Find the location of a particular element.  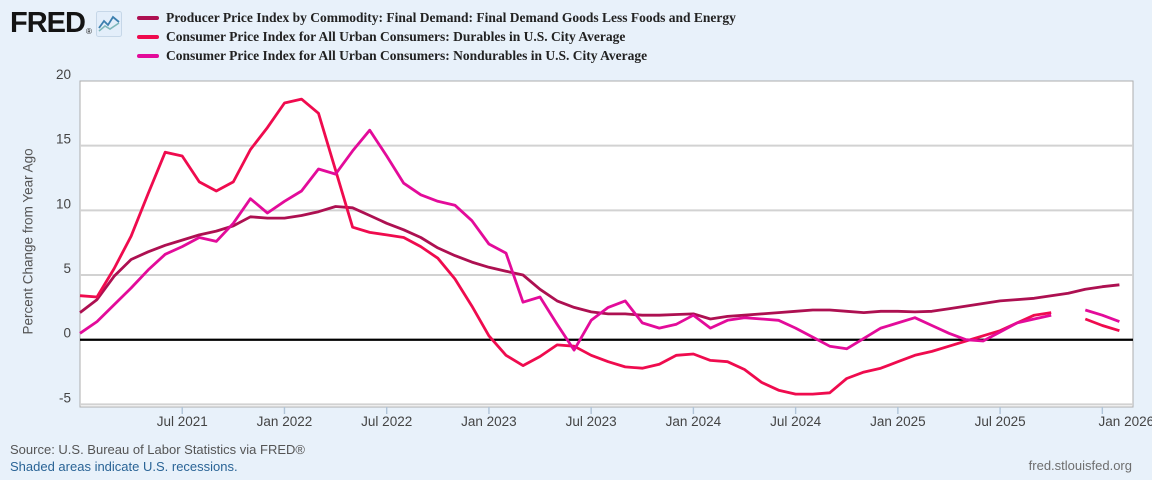

x-tick-label: Jan 2023 is located at coordinates (489, 421).